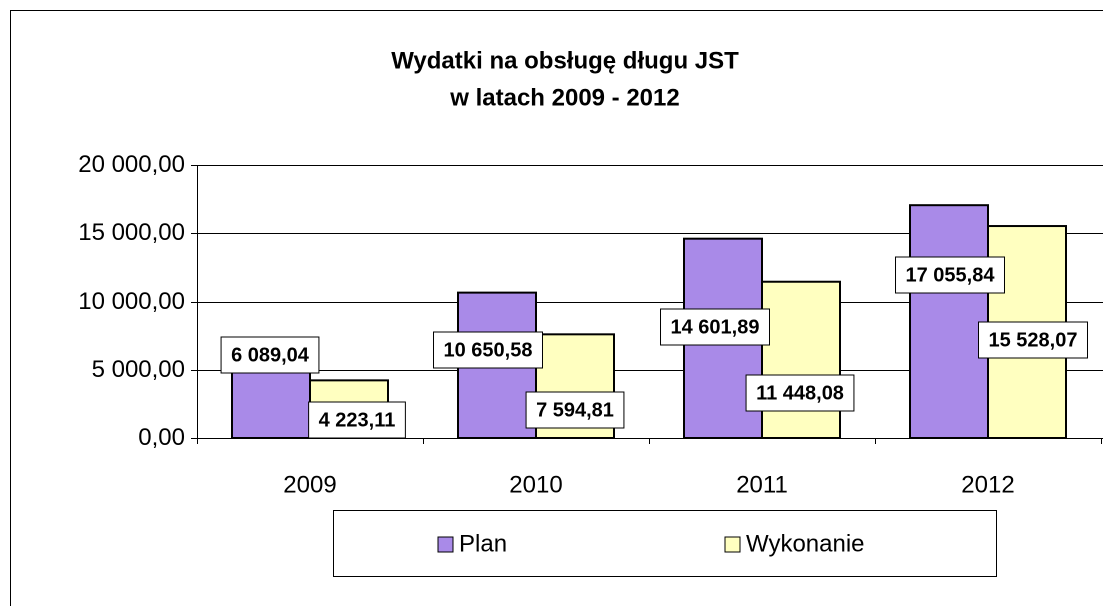 The width and height of the screenshot is (1103, 606). What do you see at coordinates (131, 232) in the screenshot?
I see `y-tick-label: 15 000,00` at bounding box center [131, 232].